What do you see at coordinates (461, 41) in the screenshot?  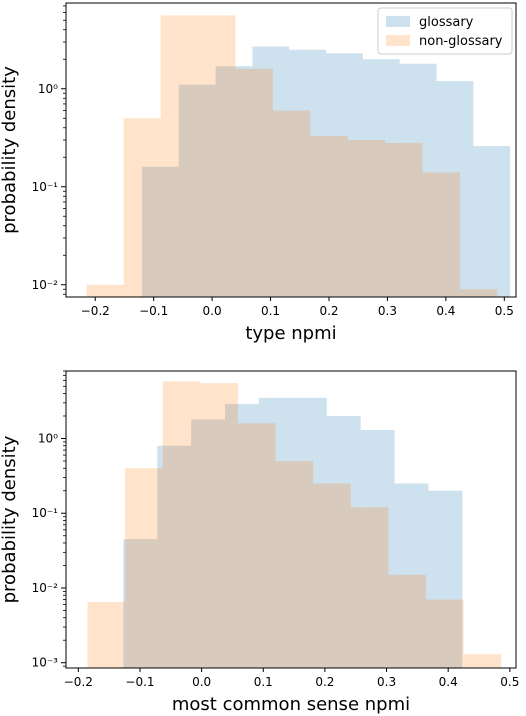 I see `legend-label-non-glossary: non-glossary` at bounding box center [461, 41].